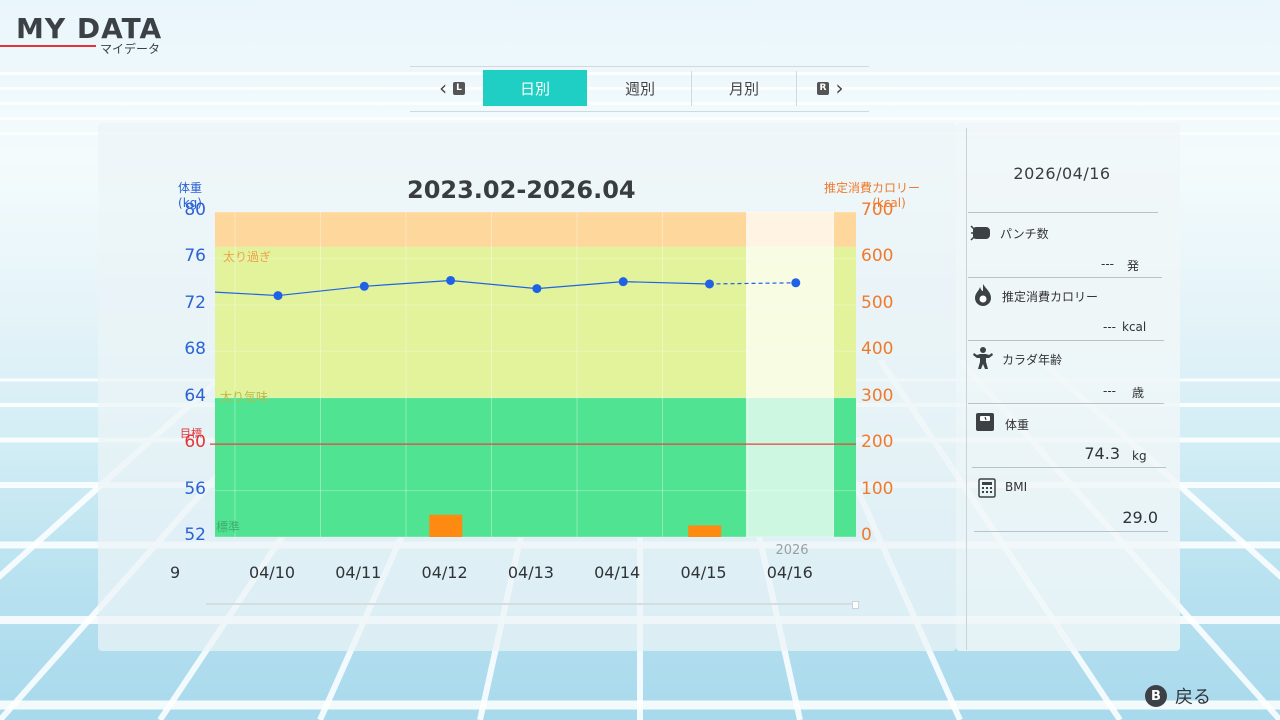 This screenshot has width=1280, height=720. I want to click on chart-scroll-thumb, so click(855, 605).